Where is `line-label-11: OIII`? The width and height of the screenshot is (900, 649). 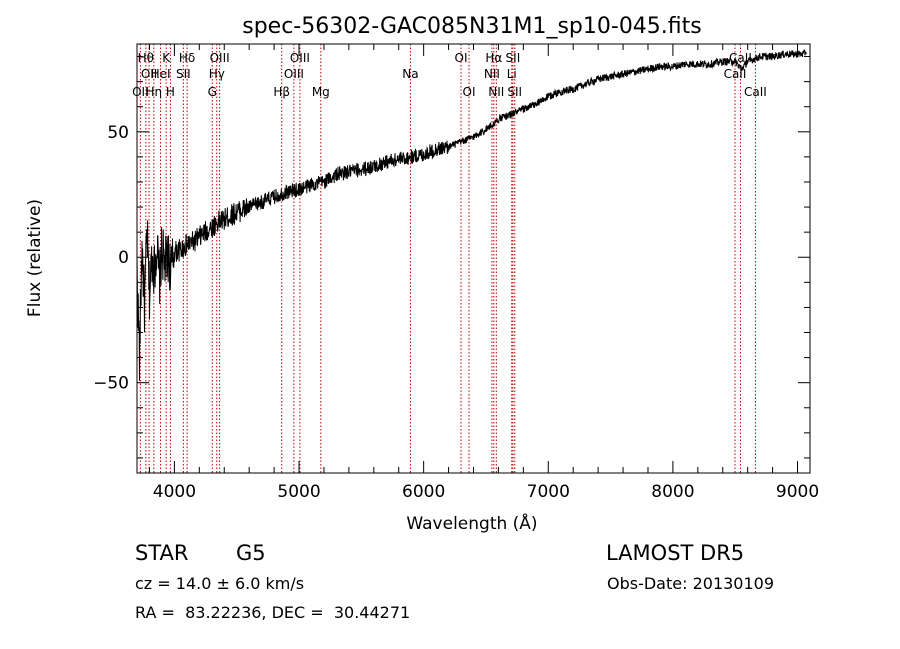
line-label-11: OIII is located at coordinates (220, 58).